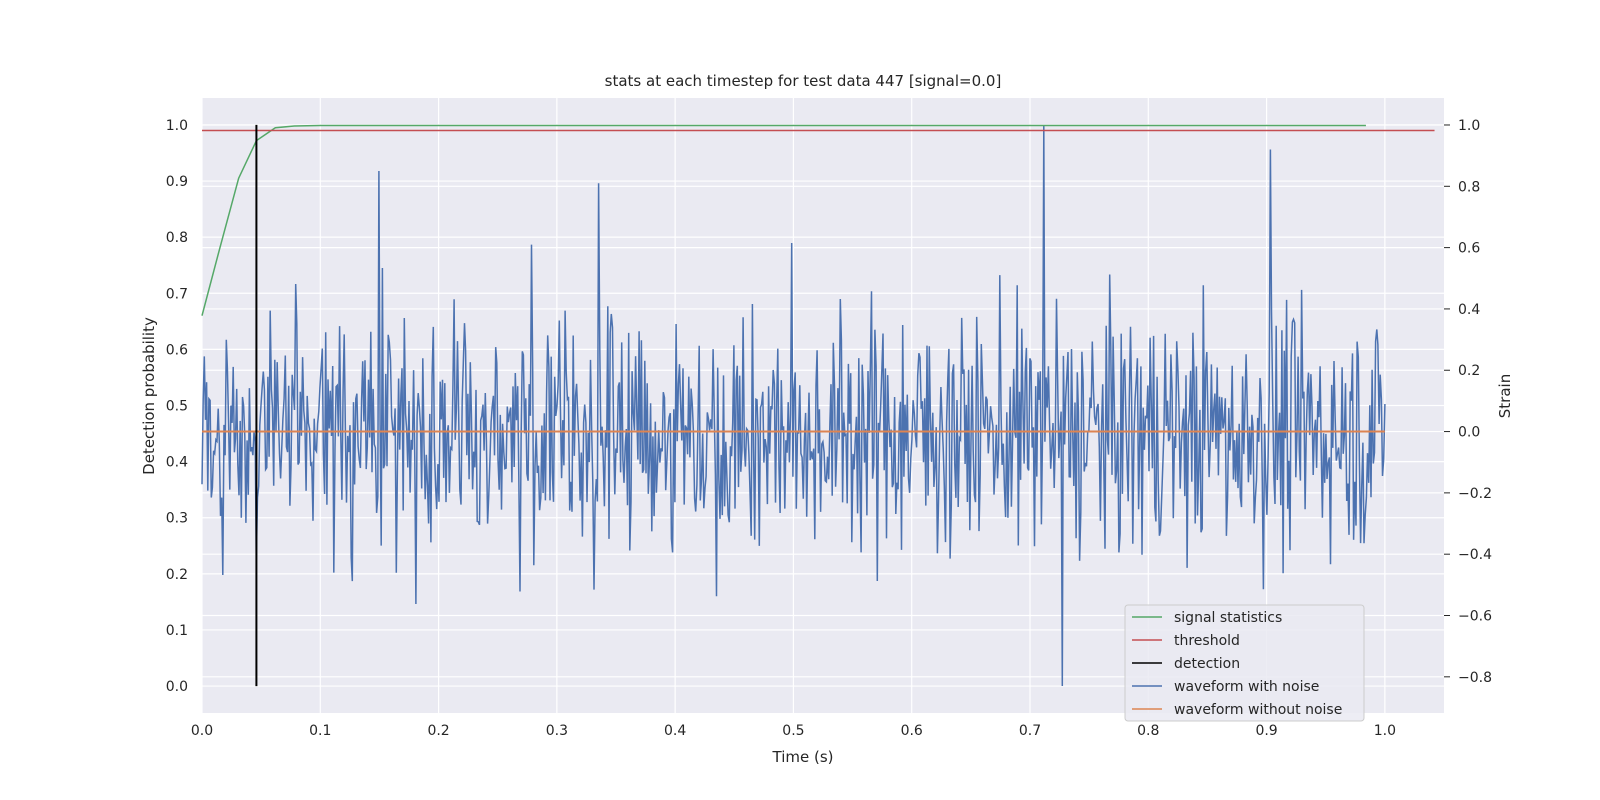 This screenshot has width=1600, height=800. Describe the element at coordinates (177, 126) in the screenshot. I see `y-tick-label: 1.0` at that location.